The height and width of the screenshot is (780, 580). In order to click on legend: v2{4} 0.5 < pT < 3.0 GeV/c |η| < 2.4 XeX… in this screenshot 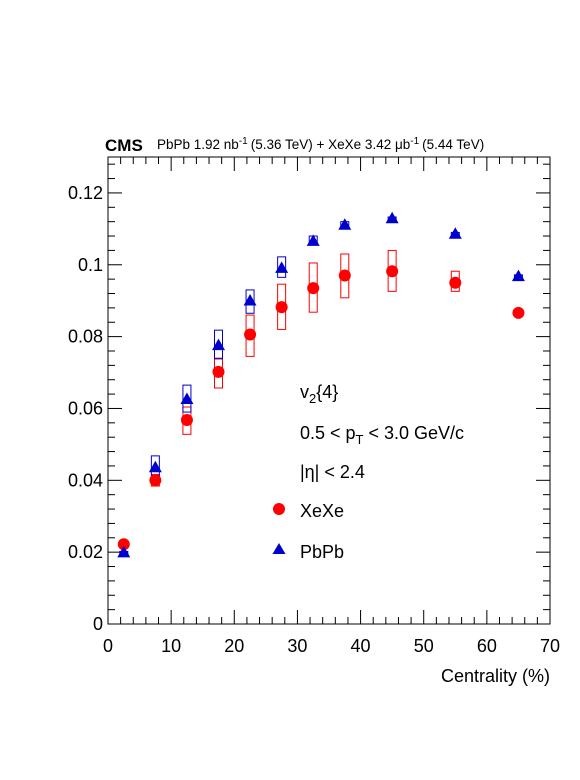, I will do `click(368, 472)`.